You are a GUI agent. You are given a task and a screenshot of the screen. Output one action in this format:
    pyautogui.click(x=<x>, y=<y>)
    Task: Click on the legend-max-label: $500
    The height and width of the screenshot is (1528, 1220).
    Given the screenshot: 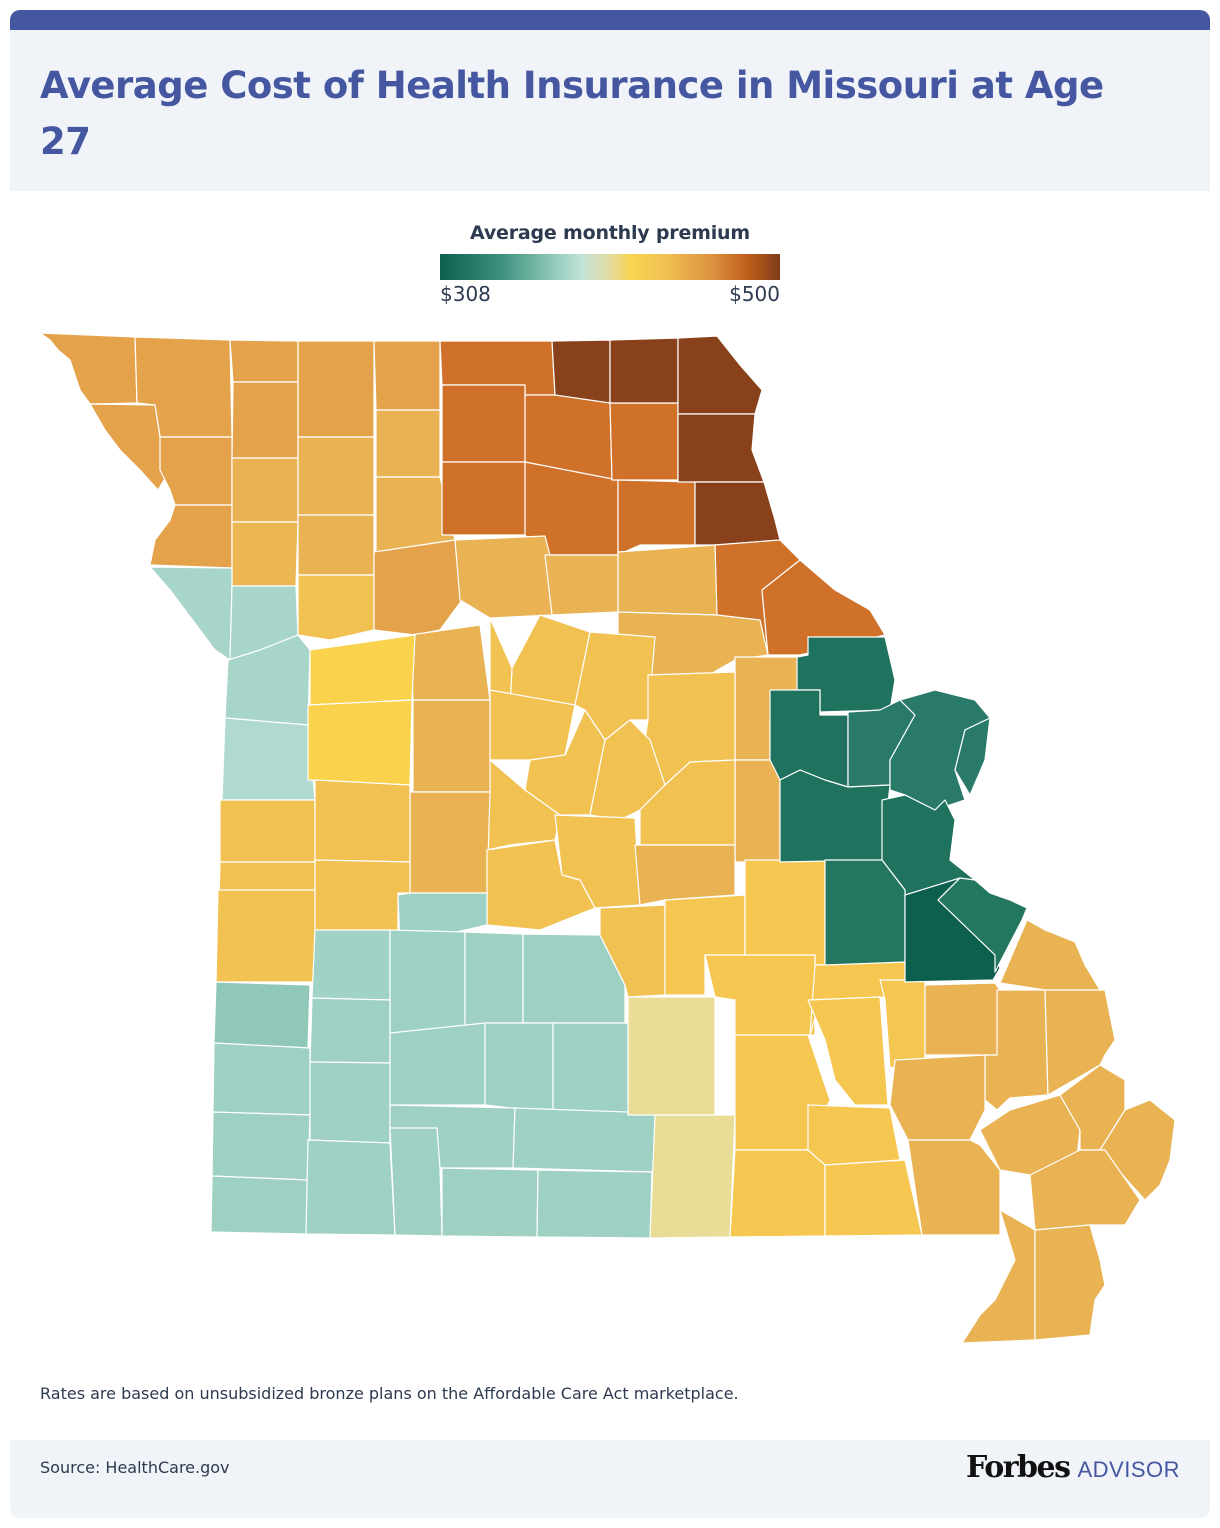 What is the action you would take?
    pyautogui.click(x=754, y=294)
    